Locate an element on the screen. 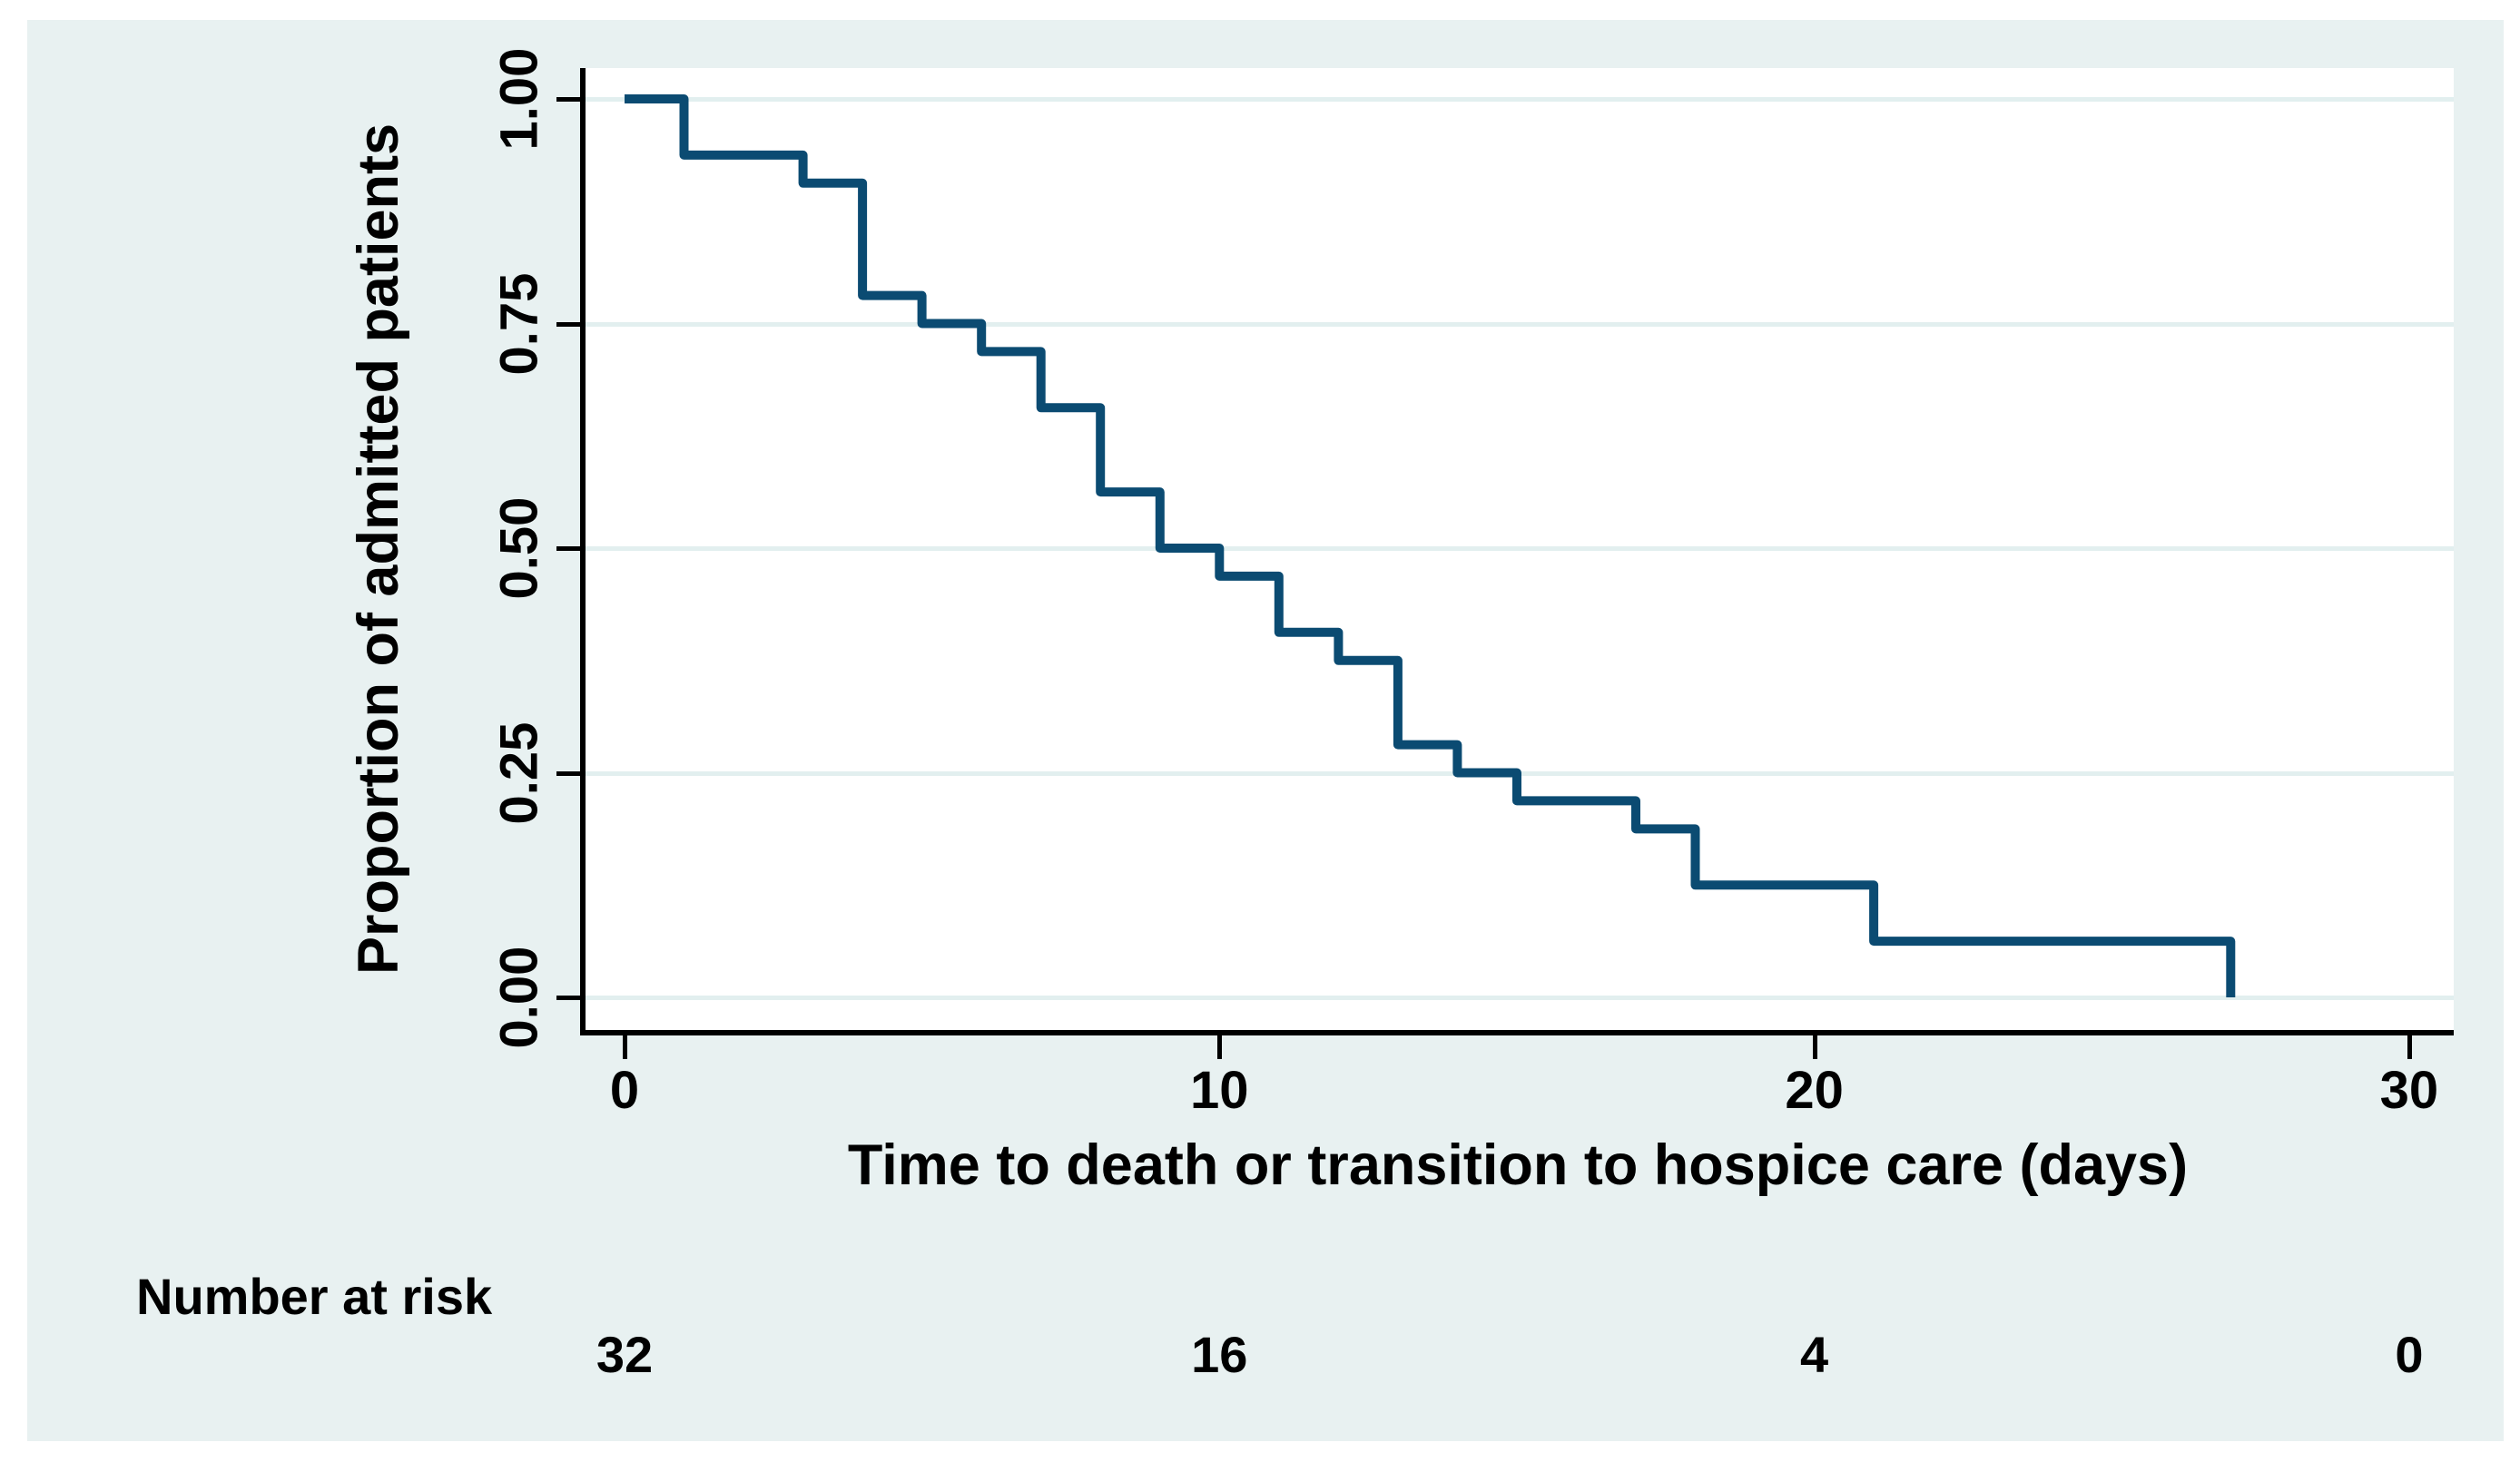 This screenshot has height=1462, width=2520. y-axis-title: Proportion of admitted patients is located at coordinates (379, 549).